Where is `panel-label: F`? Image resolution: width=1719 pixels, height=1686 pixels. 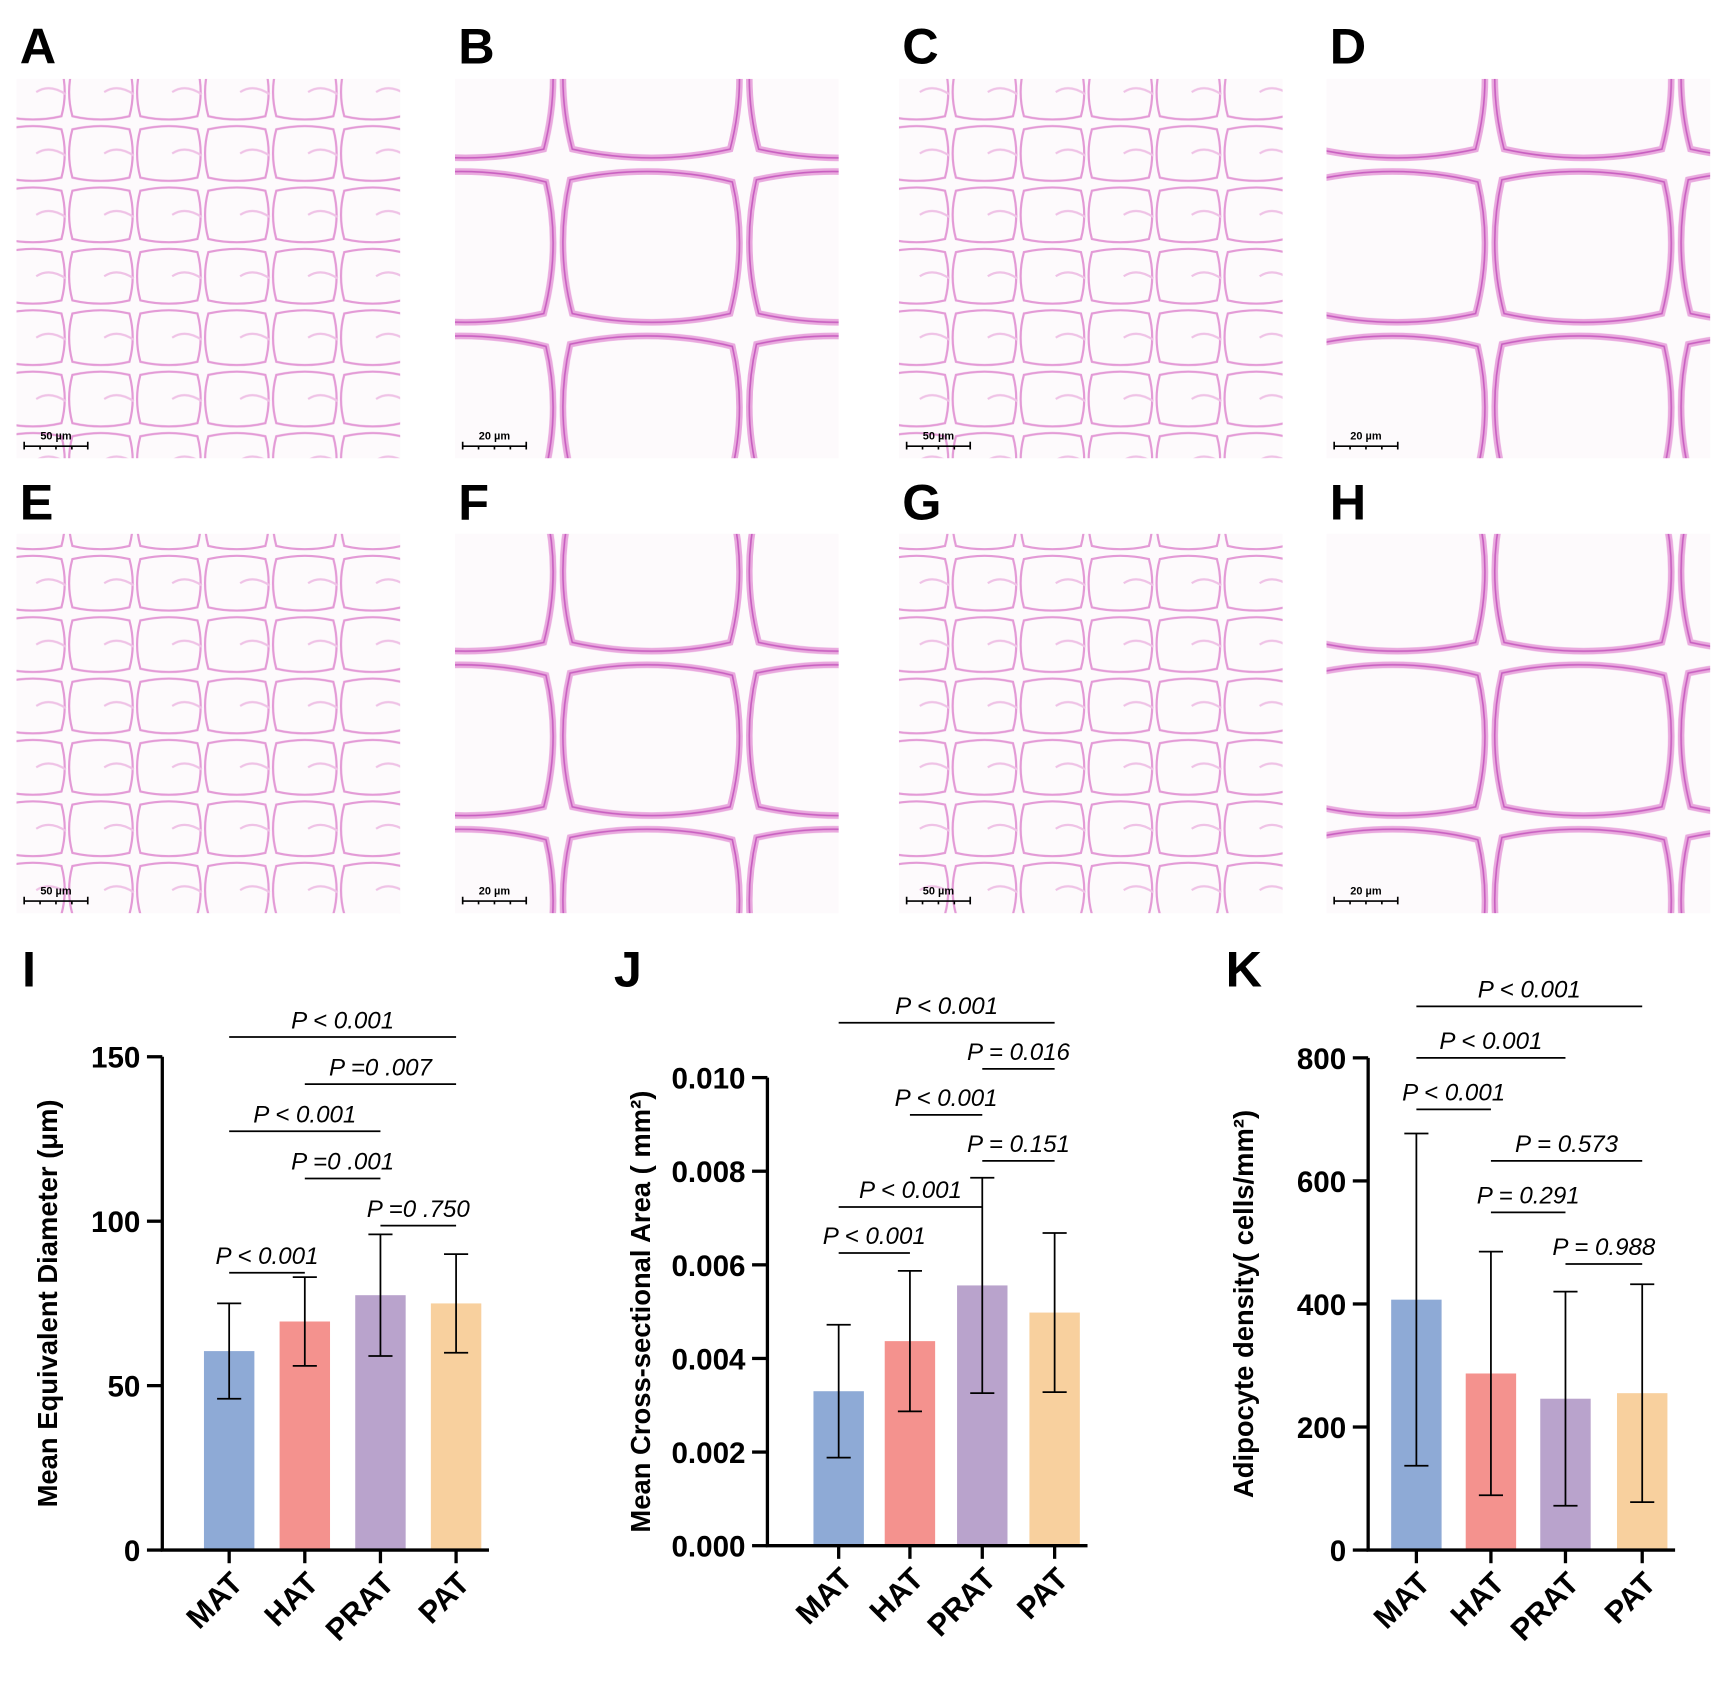
panel-label: F is located at coordinates (473, 502).